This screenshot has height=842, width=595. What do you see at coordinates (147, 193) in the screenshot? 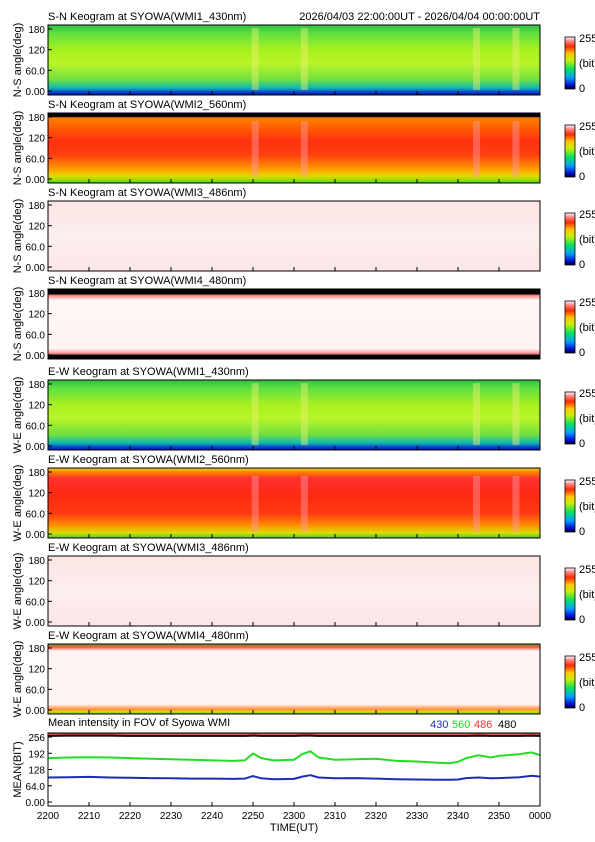
I see `panel-title: S-N Keogram at SYOWA(WMI3_486nm)` at bounding box center [147, 193].